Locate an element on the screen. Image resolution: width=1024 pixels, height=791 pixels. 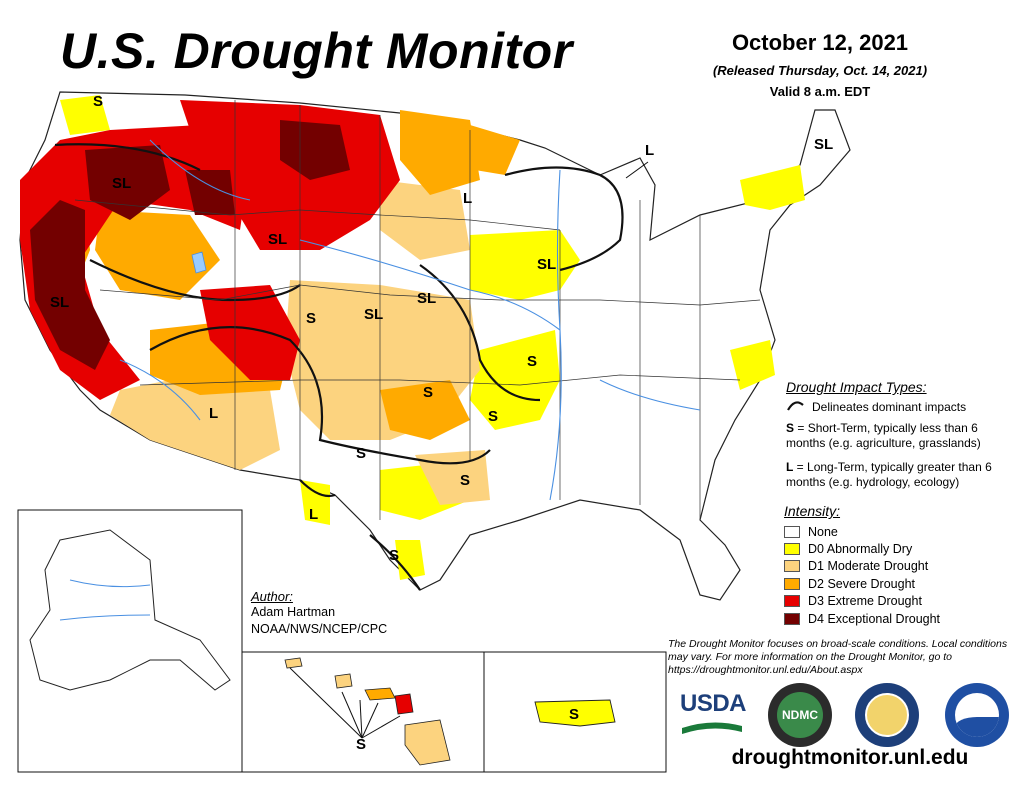
intensity-label: D0 Abnormally Dry is located at coordinates (860, 549).